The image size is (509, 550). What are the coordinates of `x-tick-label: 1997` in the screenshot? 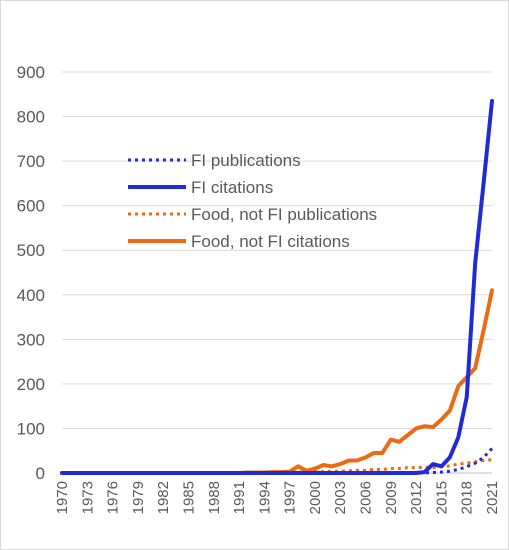 It's located at (290, 497).